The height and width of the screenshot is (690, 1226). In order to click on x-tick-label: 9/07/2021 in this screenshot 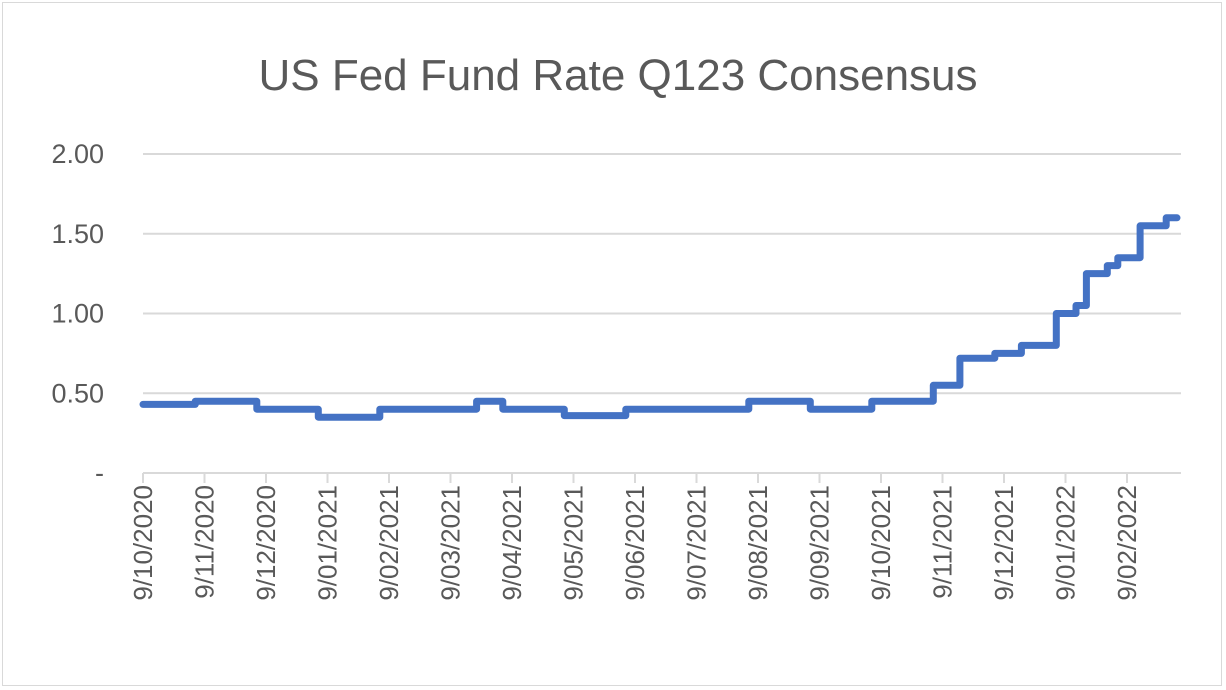, I will do `click(697, 543)`.